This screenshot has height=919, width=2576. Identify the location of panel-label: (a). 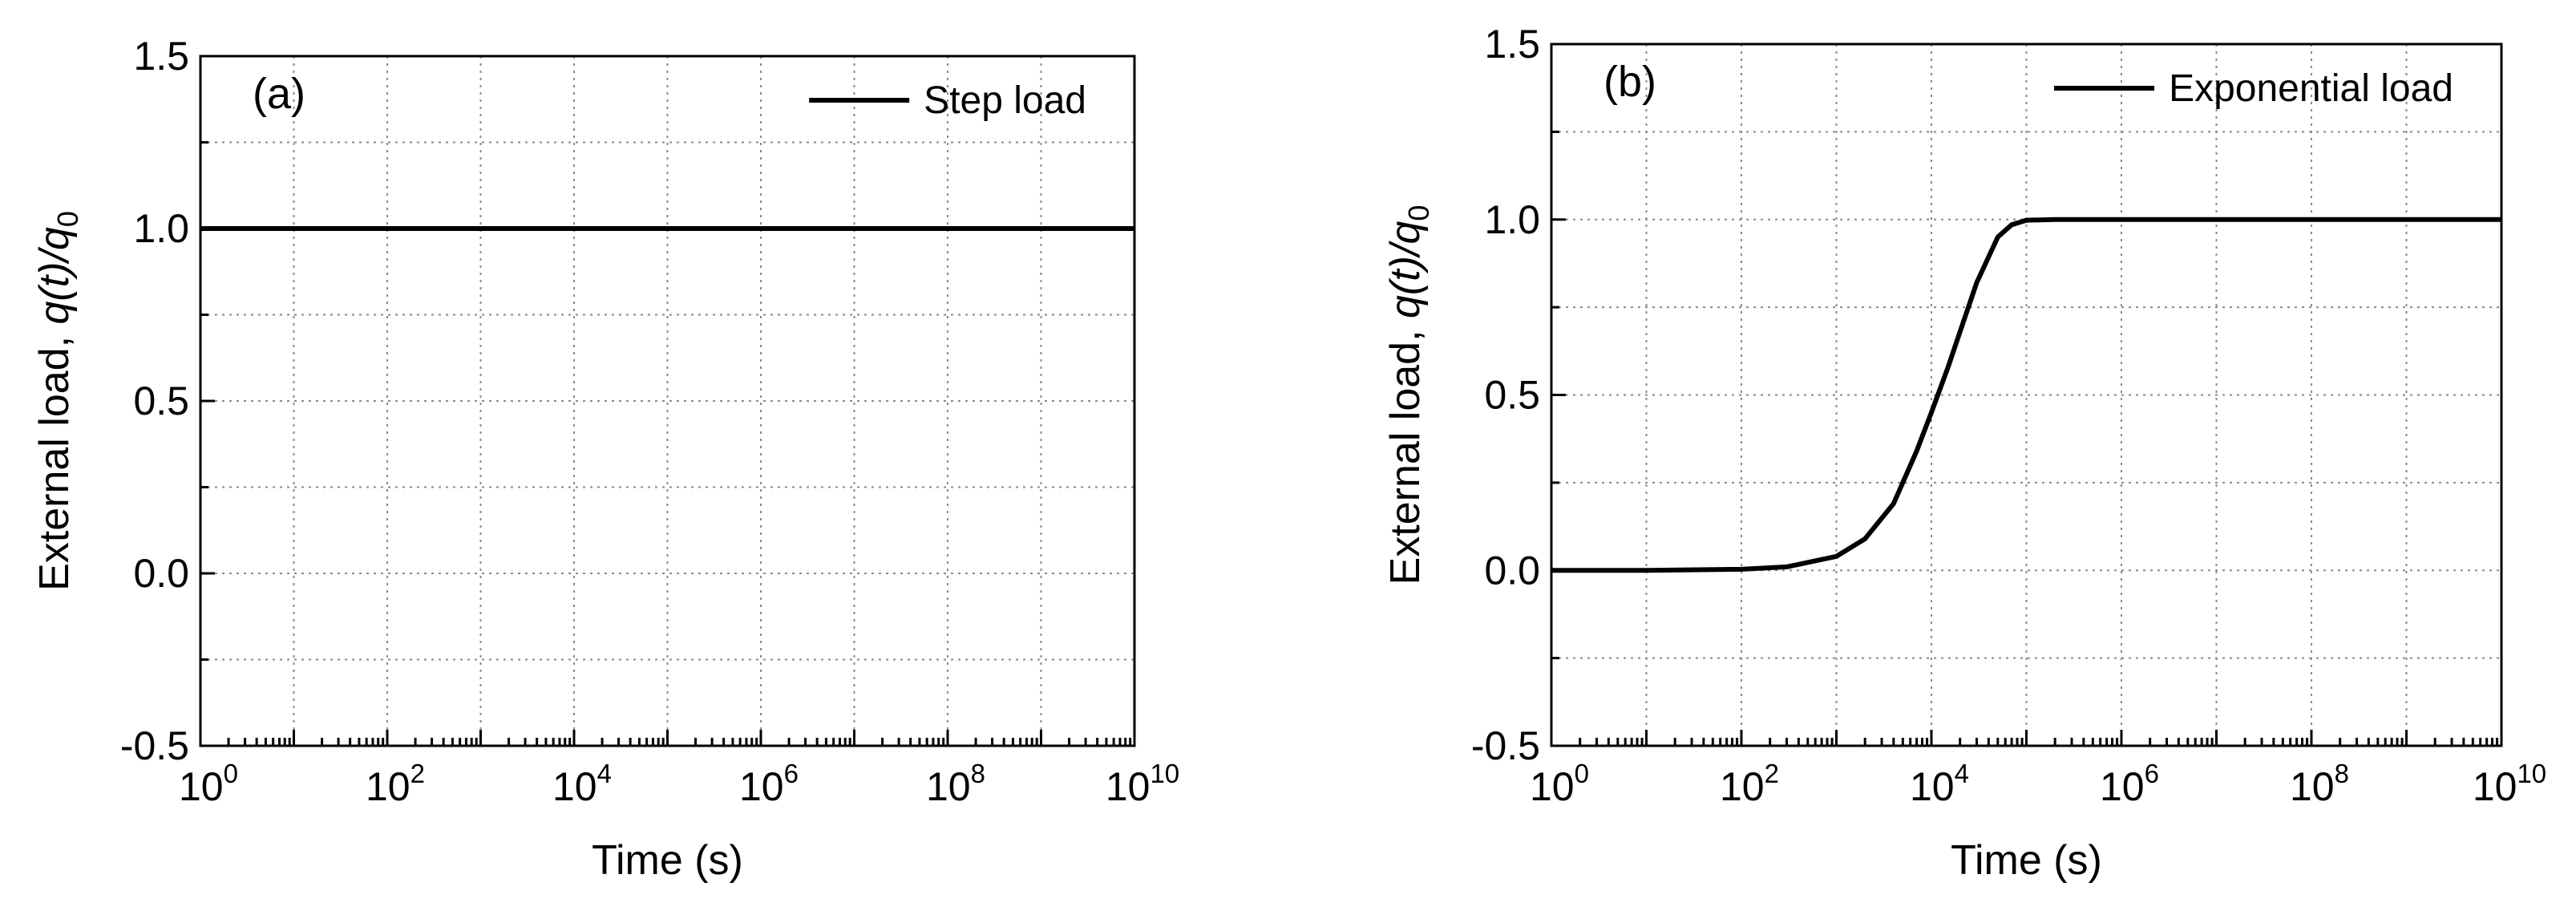
(279, 94).